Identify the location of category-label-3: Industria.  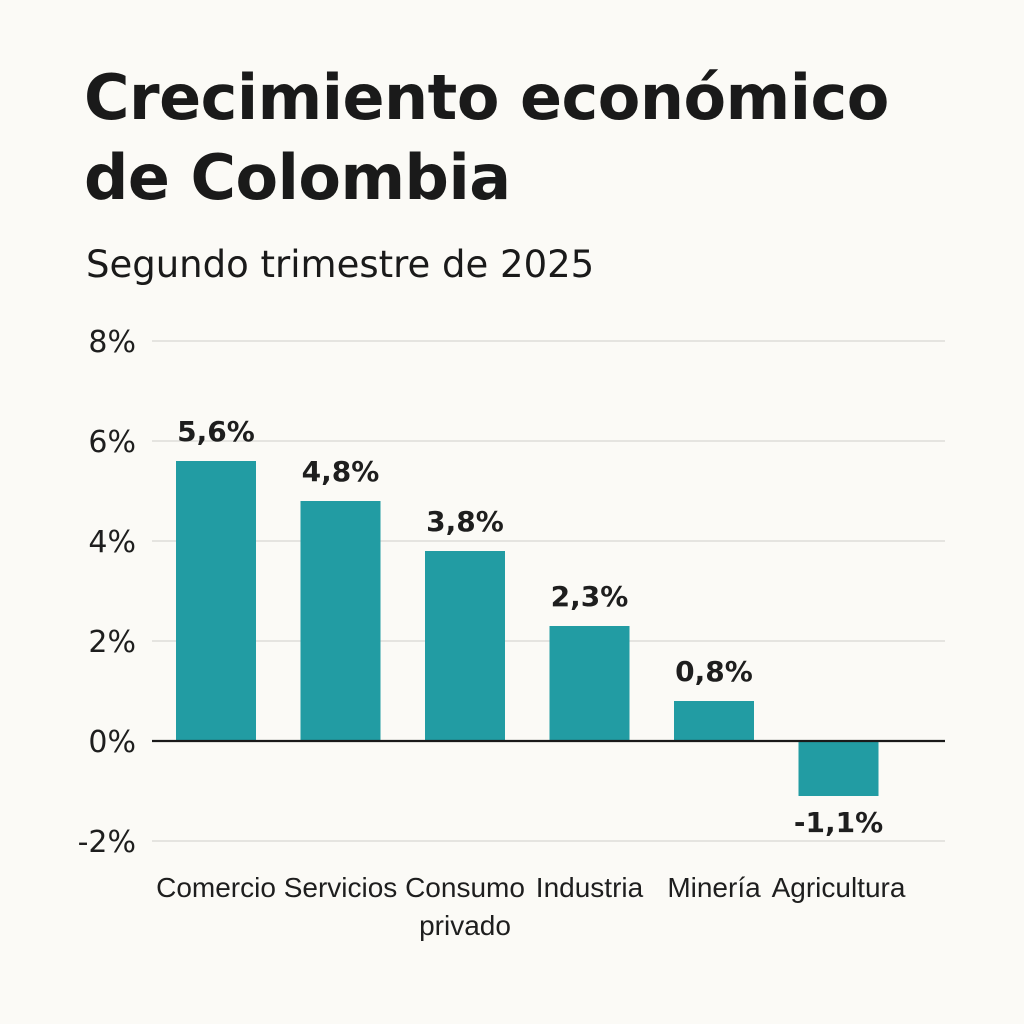
(590, 887).